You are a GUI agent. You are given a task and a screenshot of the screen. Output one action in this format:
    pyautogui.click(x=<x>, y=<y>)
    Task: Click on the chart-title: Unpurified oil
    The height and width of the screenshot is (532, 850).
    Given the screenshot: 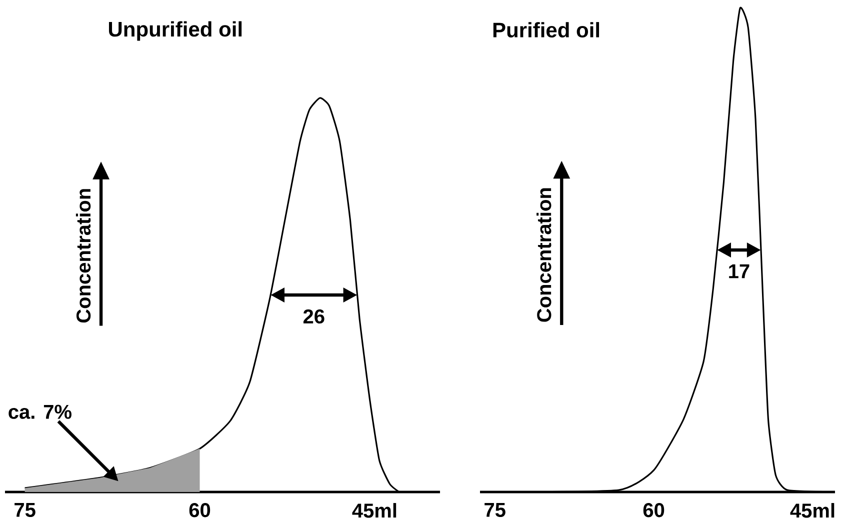 What is the action you would take?
    pyautogui.click(x=175, y=31)
    